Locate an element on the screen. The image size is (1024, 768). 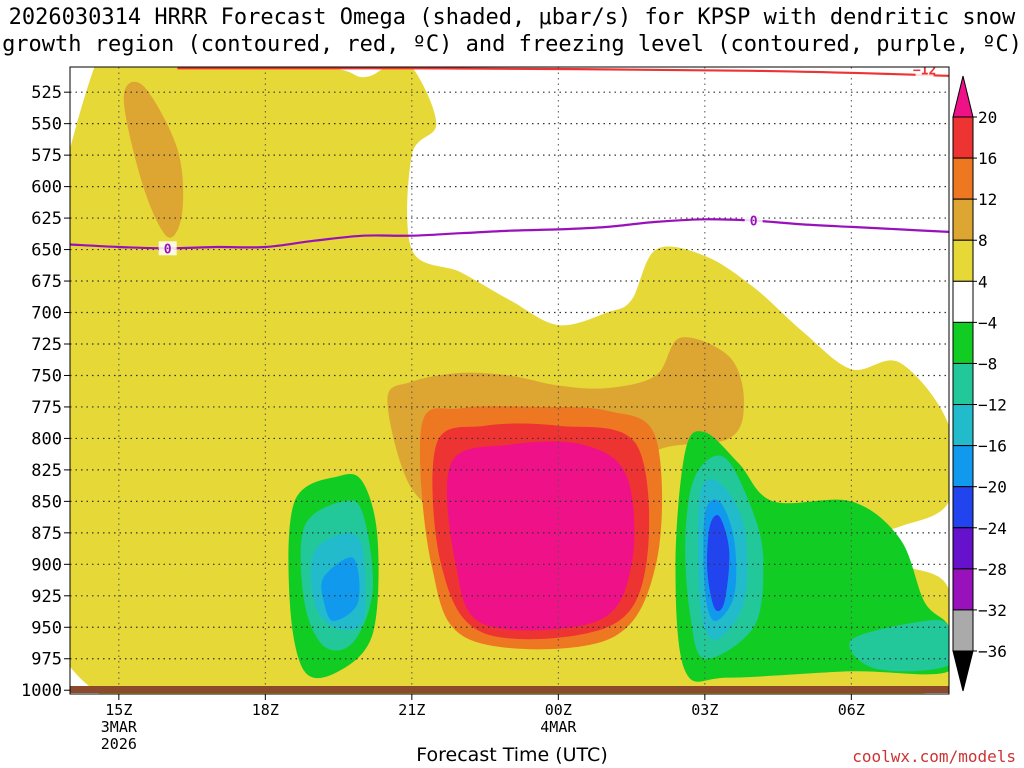
y-tick-label: 750 is located at coordinates (46, 376).